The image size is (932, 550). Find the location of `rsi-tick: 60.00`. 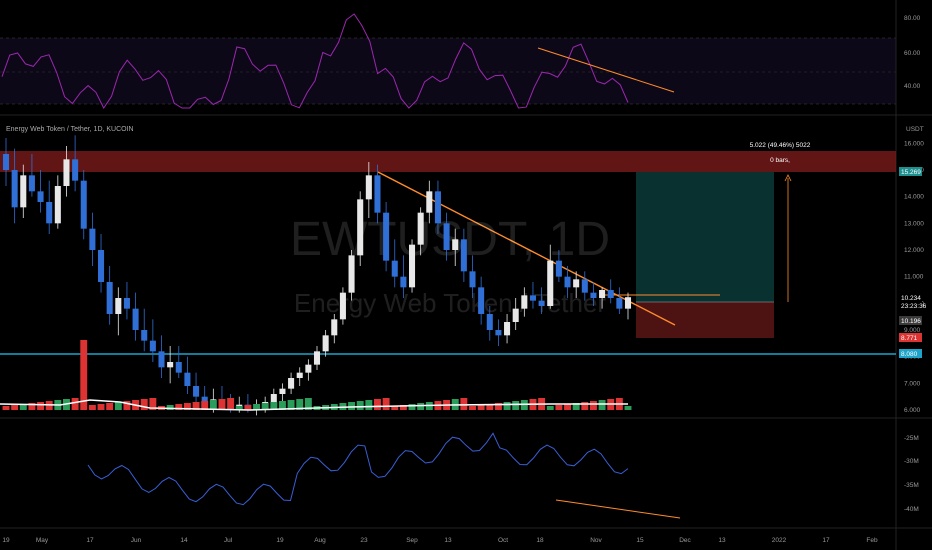

rsi-tick: 60.00 is located at coordinates (912, 53).